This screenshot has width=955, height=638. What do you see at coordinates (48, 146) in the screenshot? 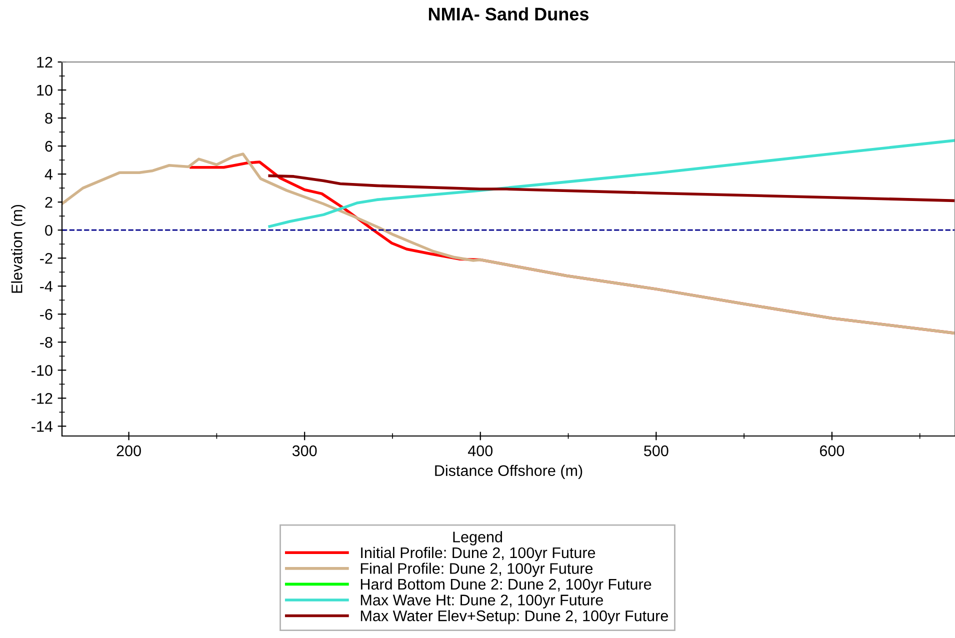
I see `y-tick-label: 6` at bounding box center [48, 146].